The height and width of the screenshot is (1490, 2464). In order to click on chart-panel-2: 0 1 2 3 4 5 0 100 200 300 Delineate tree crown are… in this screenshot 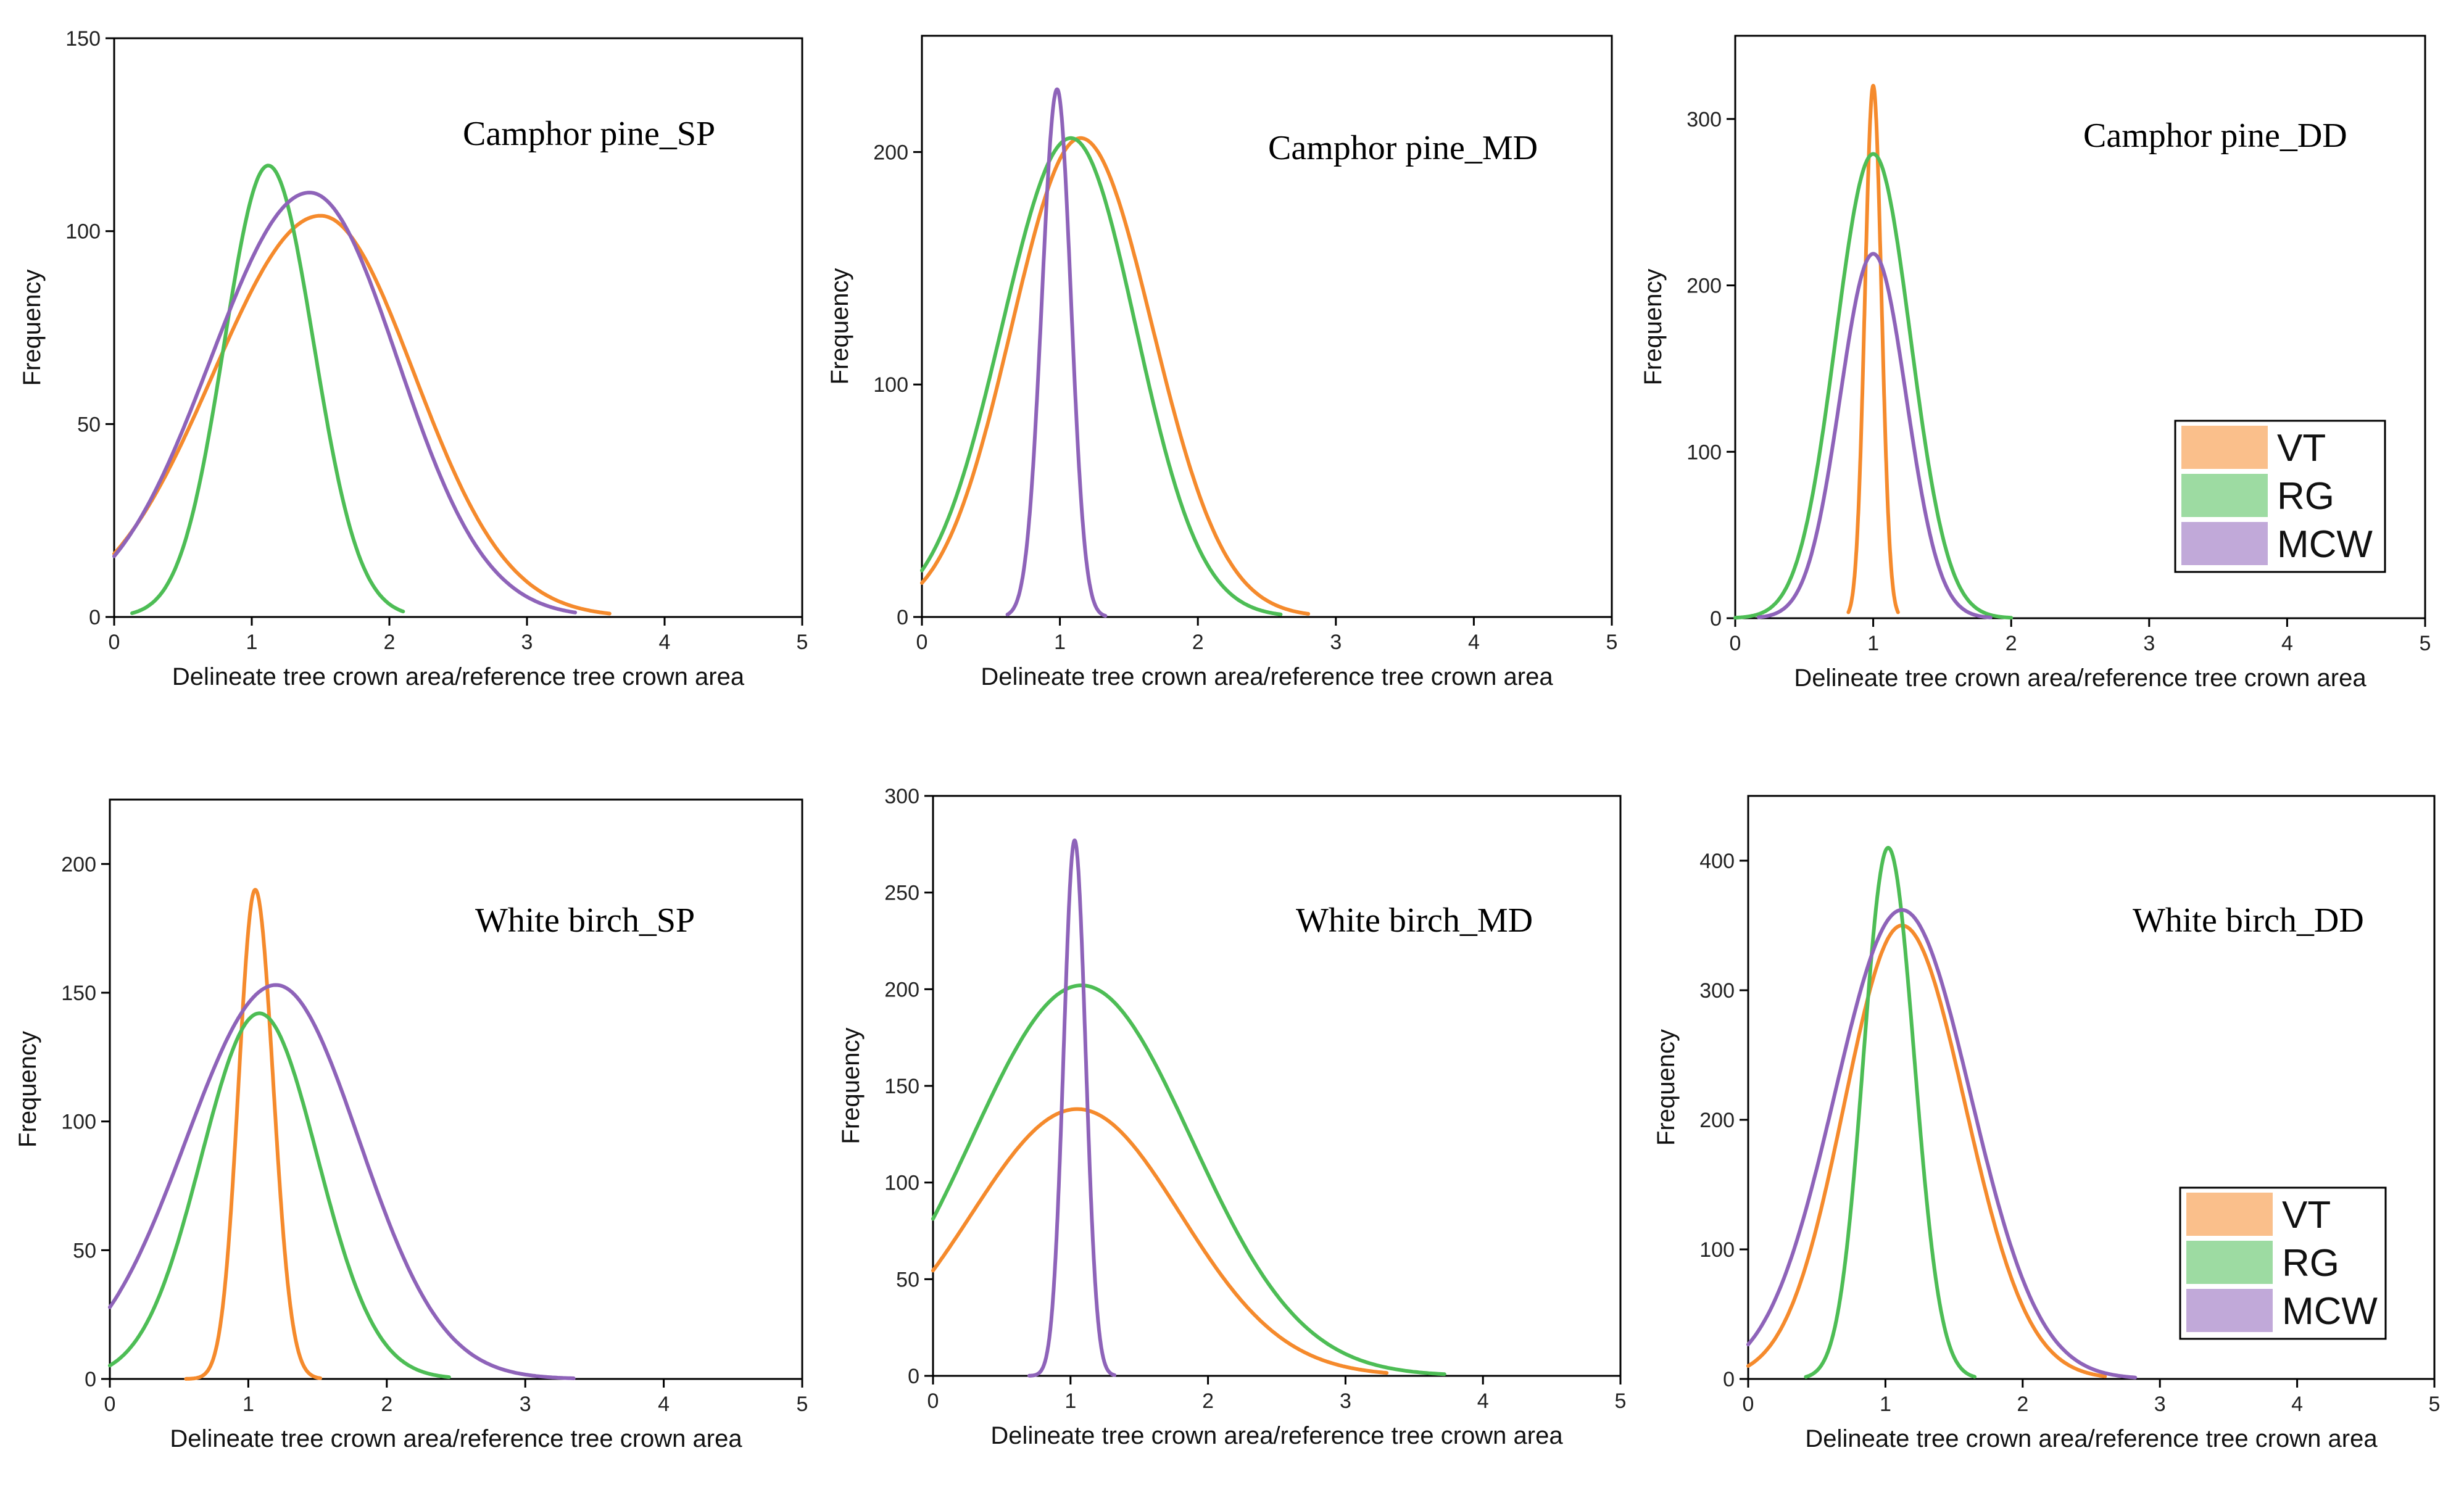, I will do `click(2035, 363)`.